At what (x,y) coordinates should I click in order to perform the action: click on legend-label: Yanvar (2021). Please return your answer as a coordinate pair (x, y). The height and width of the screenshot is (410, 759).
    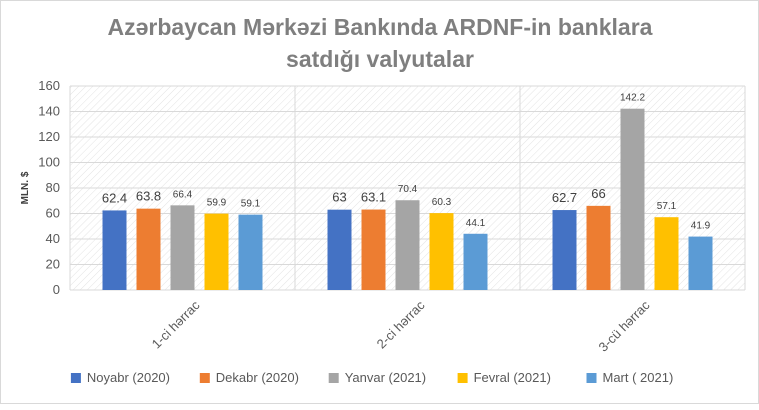
    Looking at the image, I should click on (385, 377).